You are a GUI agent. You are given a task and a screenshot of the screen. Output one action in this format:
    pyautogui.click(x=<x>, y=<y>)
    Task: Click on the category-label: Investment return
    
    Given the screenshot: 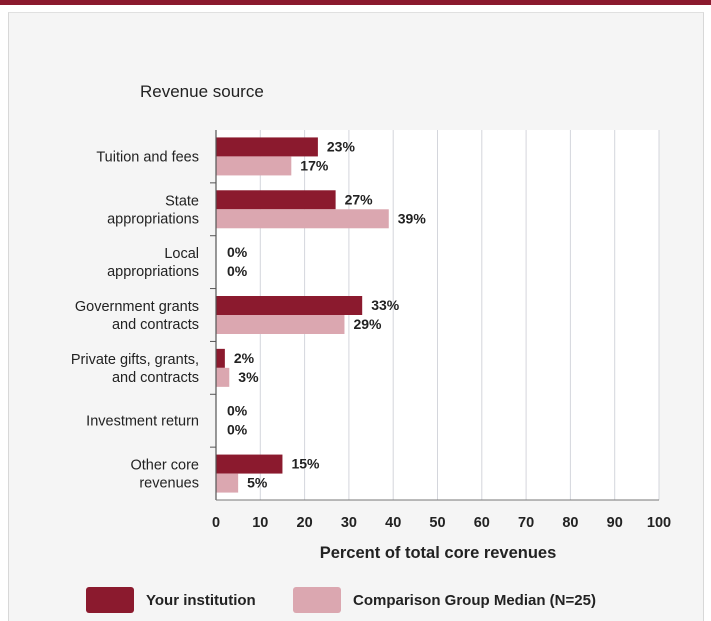 What is the action you would take?
    pyautogui.click(x=142, y=422)
    